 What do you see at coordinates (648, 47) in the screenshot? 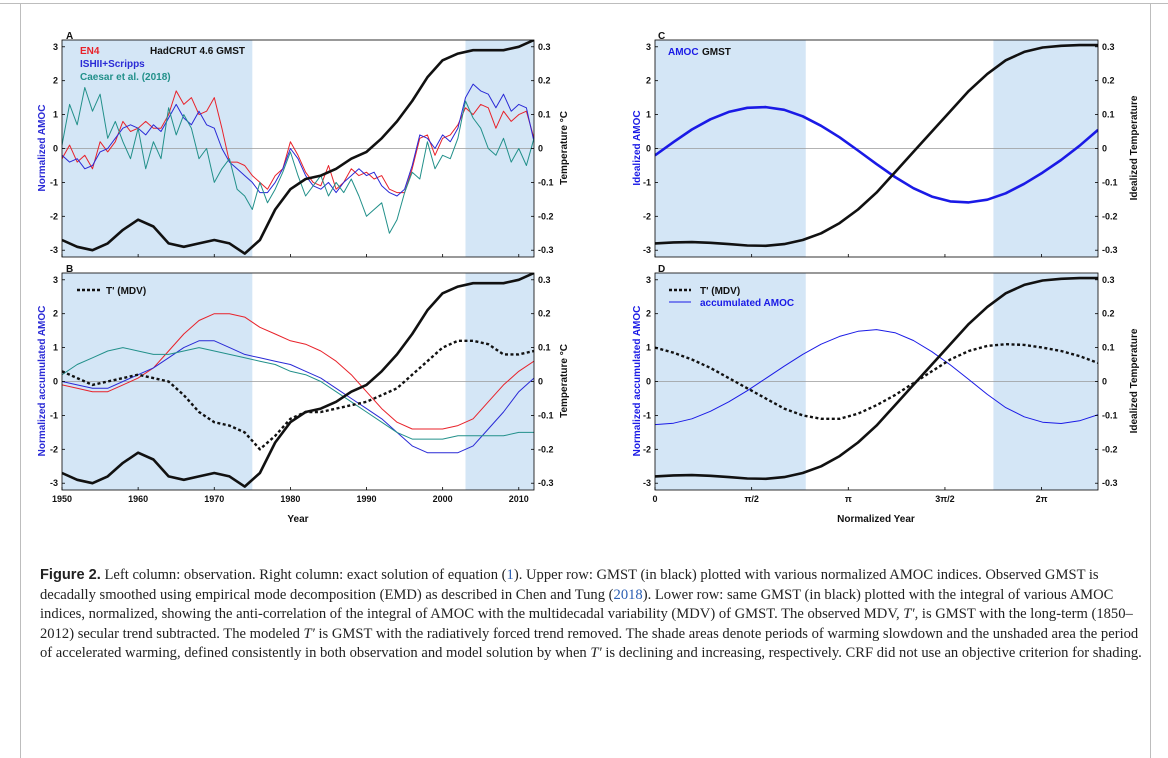
I see `panel-c-left-tick-label-6: 3` at bounding box center [648, 47].